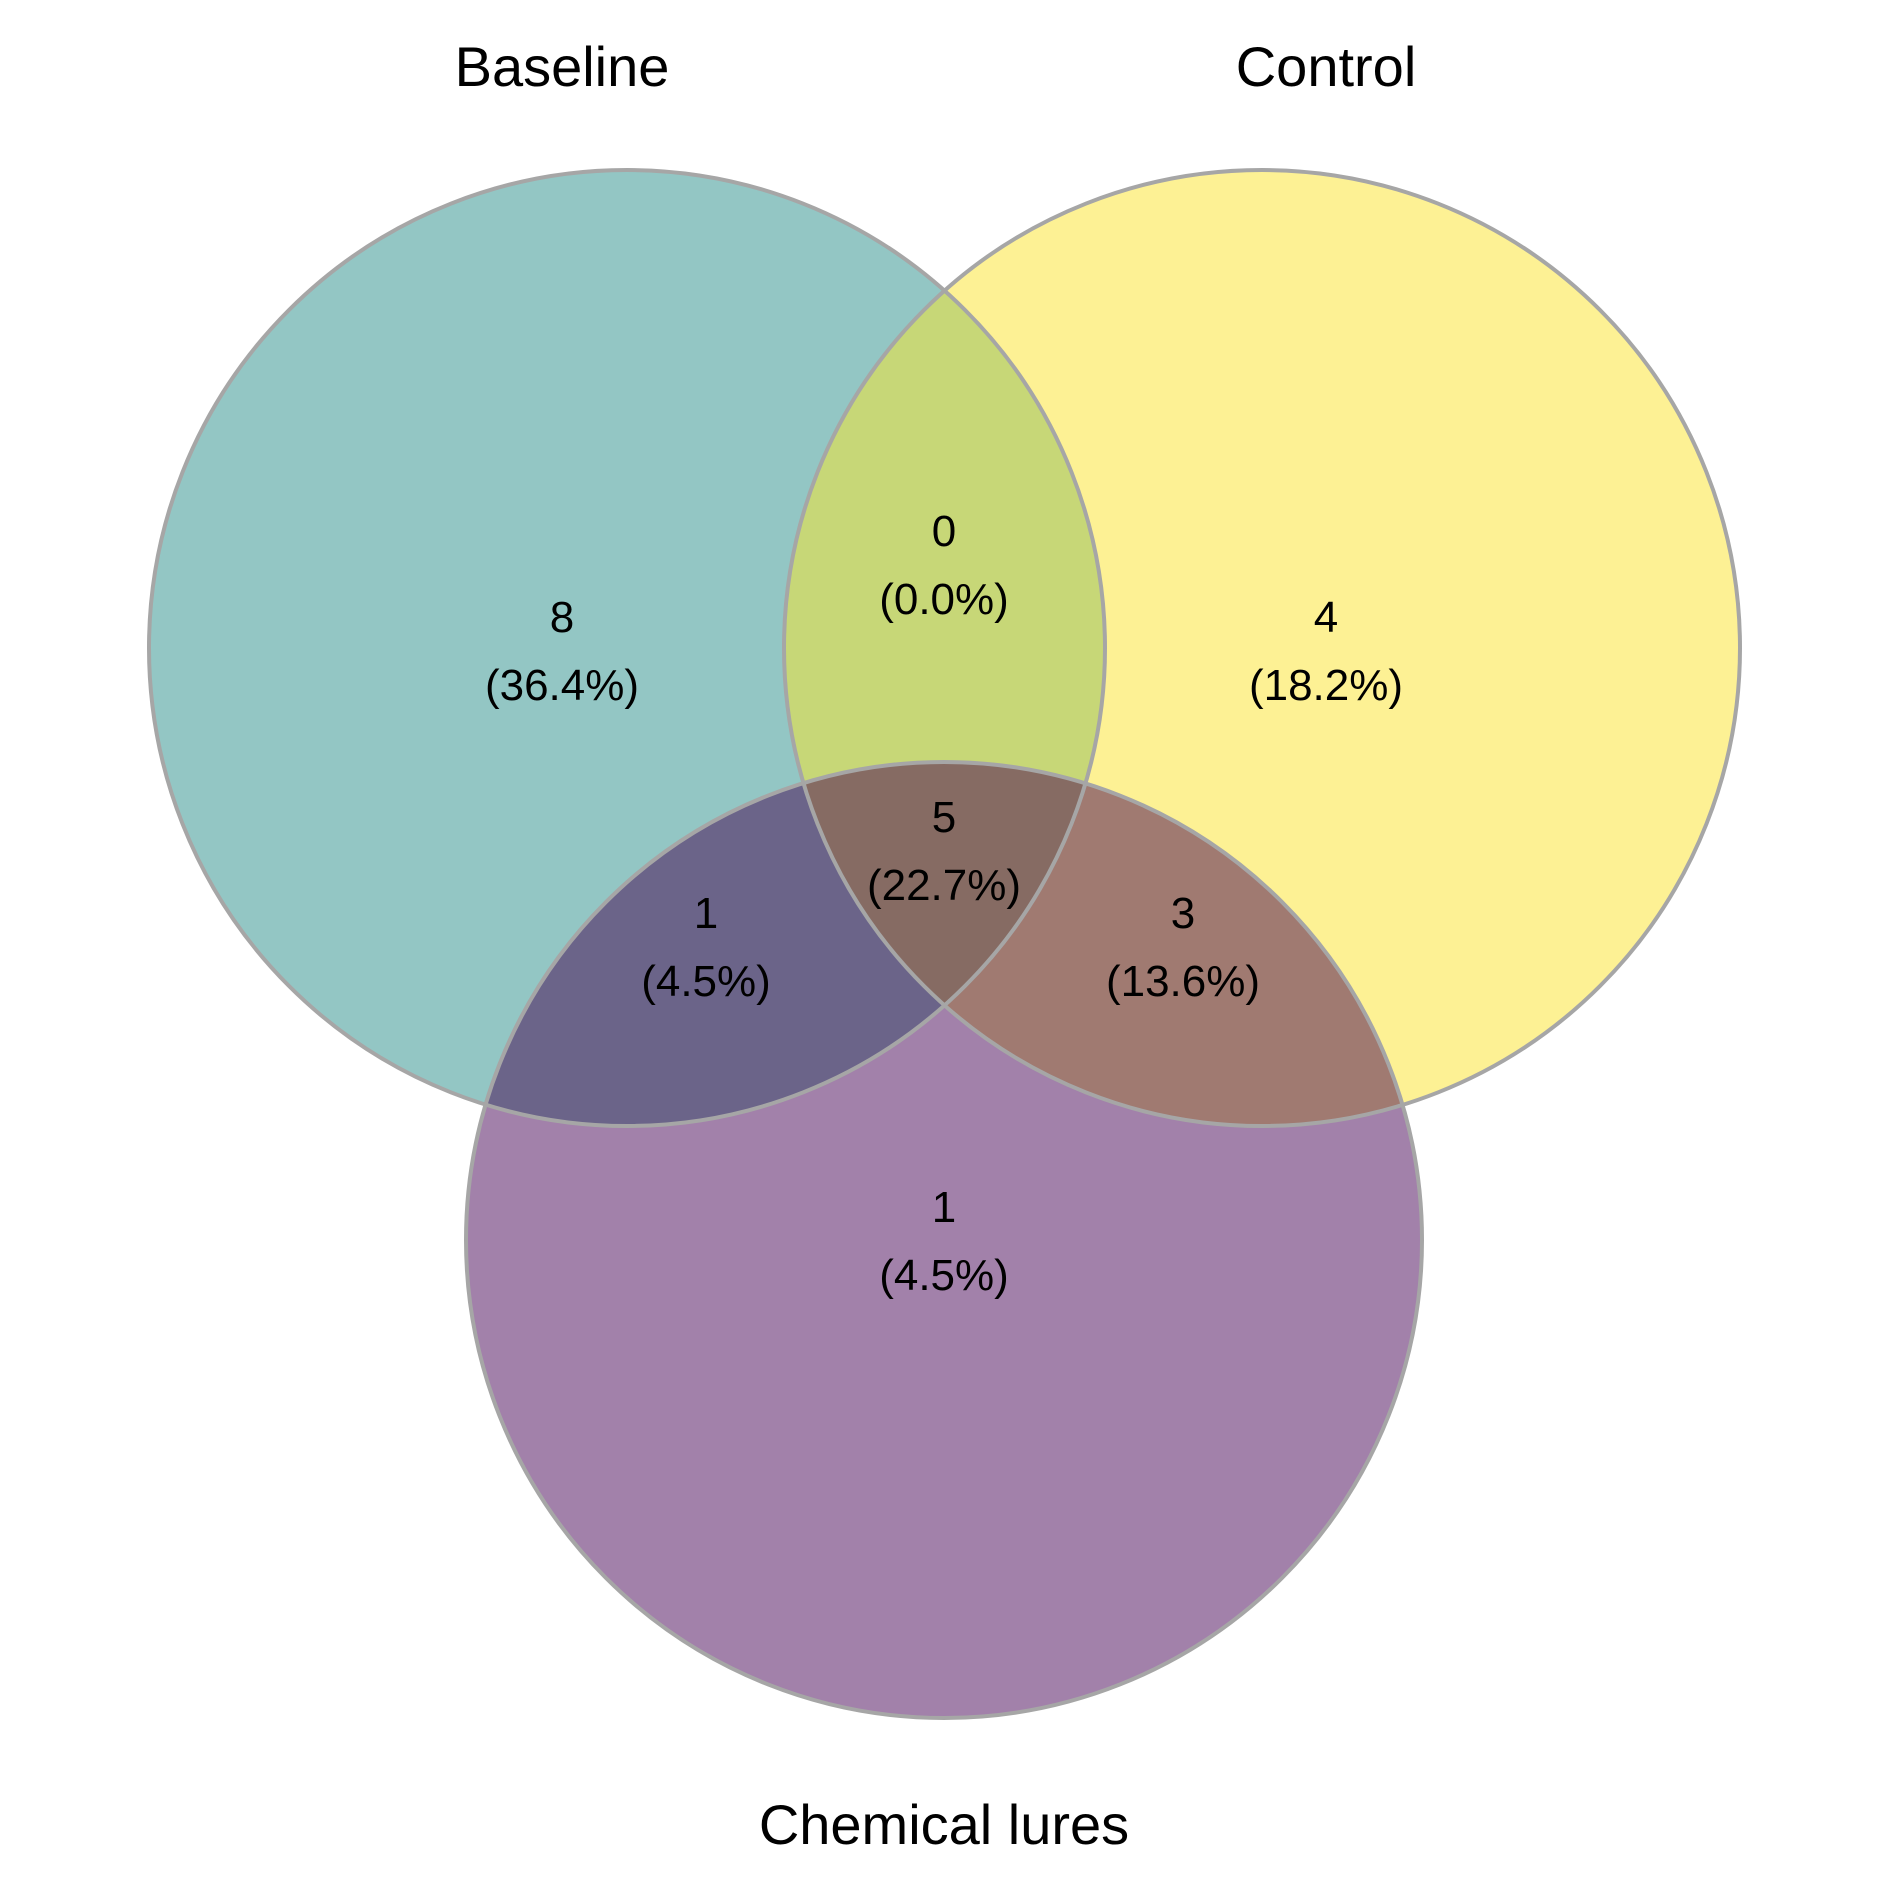 Image resolution: width=1889 pixels, height=1889 pixels. I want to click on set-title-control: Control, so click(1326, 66).